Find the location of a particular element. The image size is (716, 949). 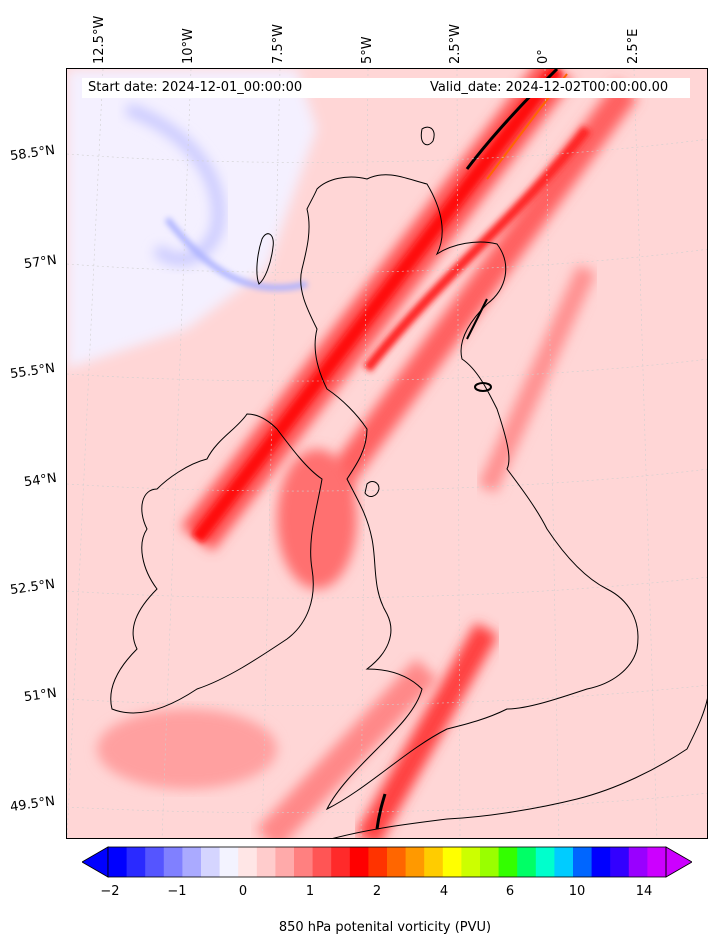

colorbar-tick: 1 is located at coordinates (310, 891).